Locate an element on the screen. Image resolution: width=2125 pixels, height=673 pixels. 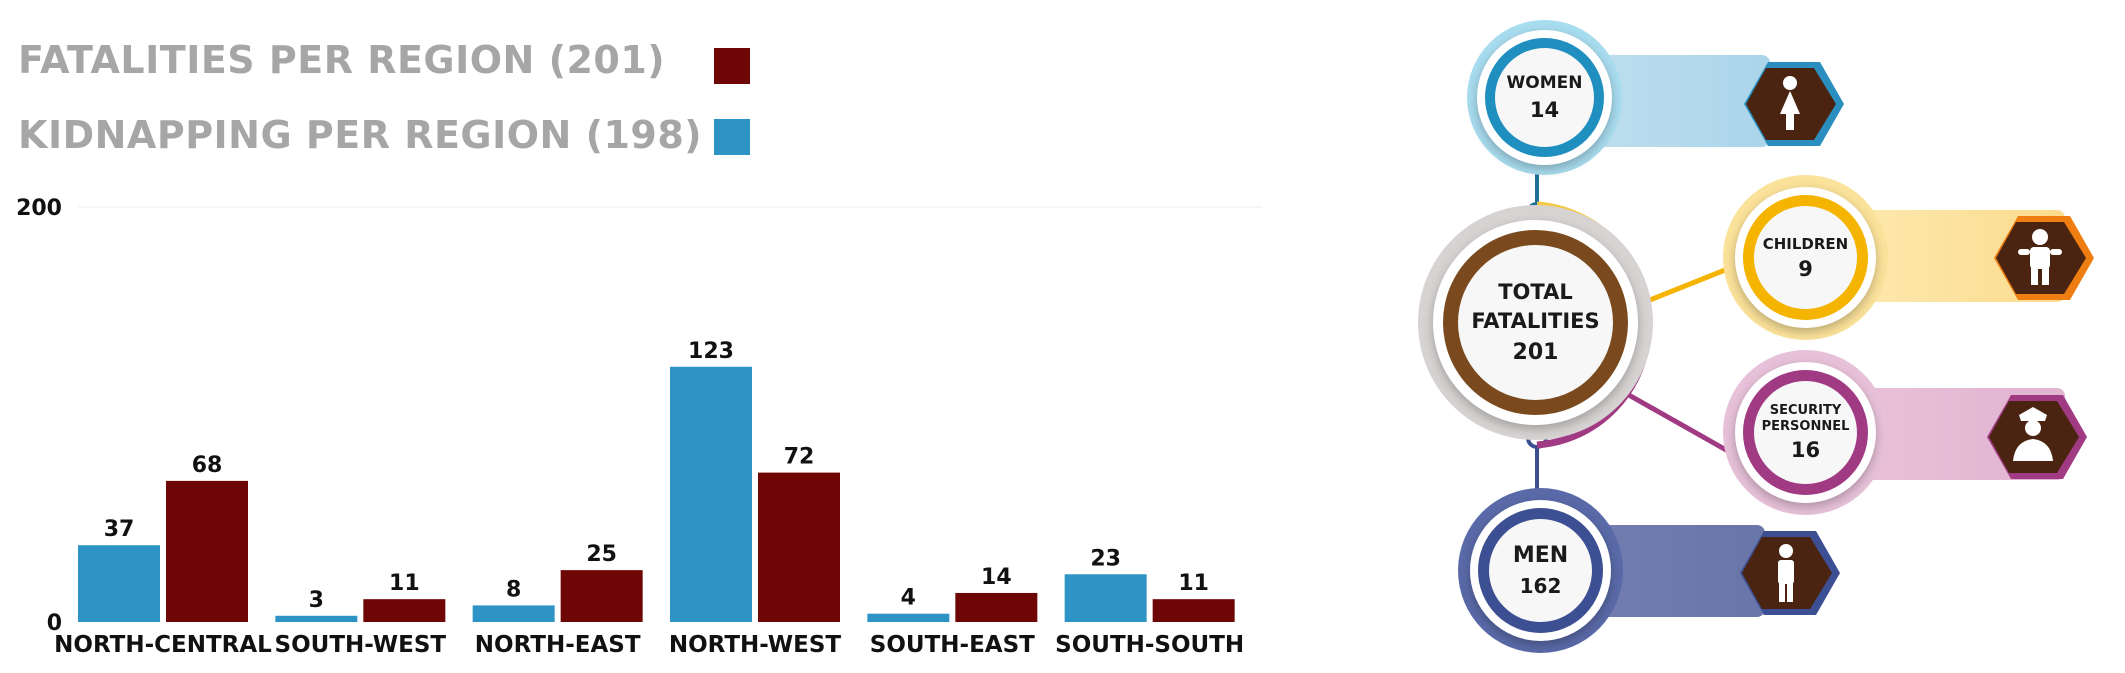
men-node: MEN 162 is located at coordinates (1540, 570).